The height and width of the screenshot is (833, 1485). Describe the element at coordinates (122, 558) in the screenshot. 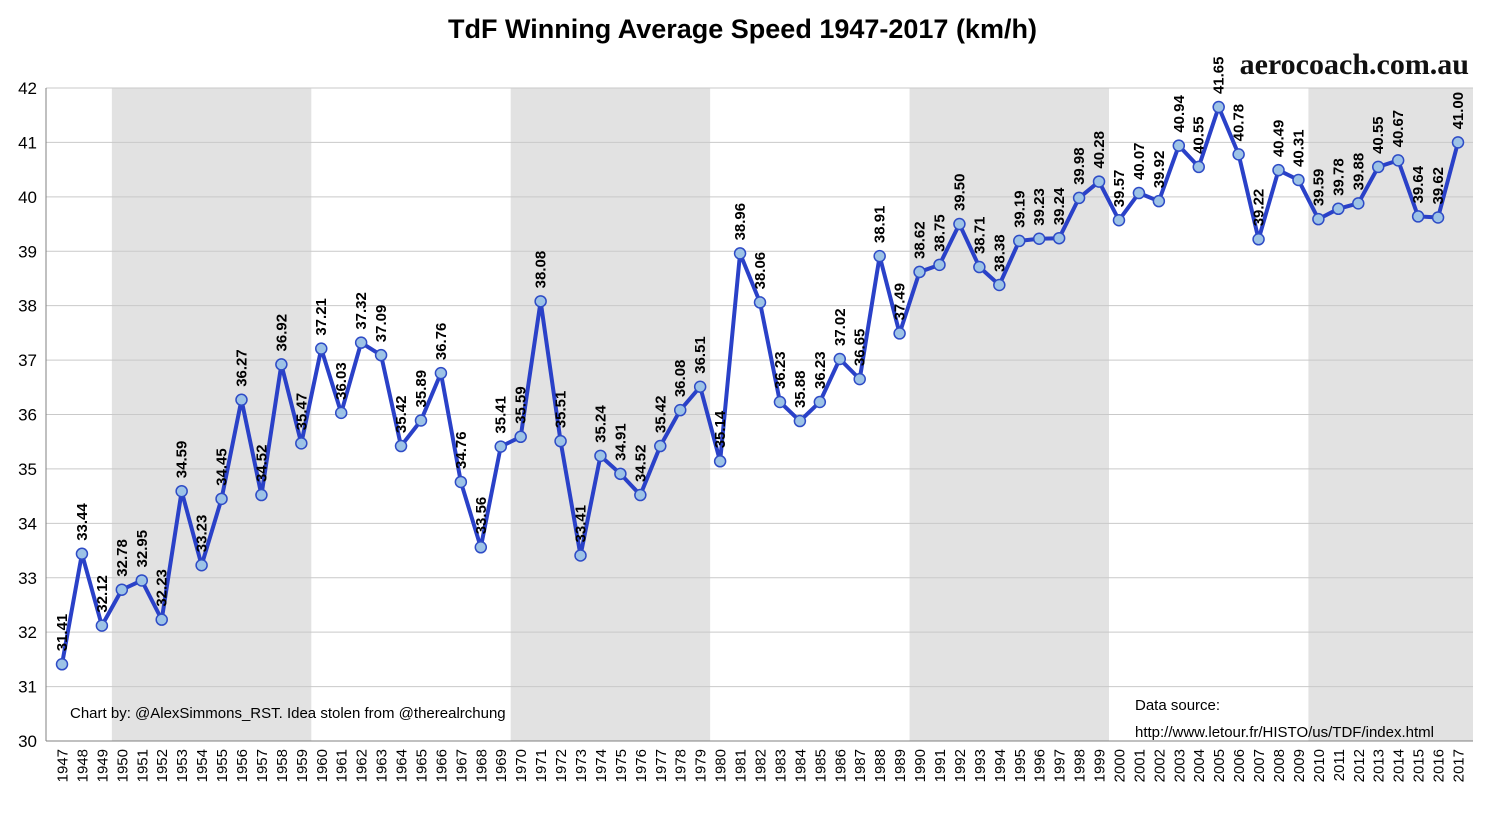

I see `data-label: 32.78` at that location.